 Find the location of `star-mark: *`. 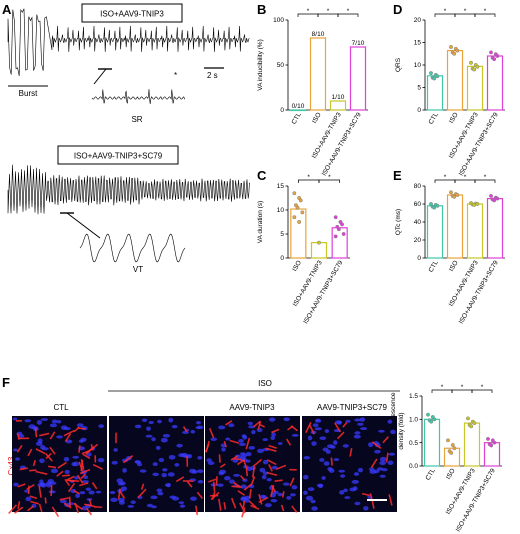

star-mark: * is located at coordinates (175, 75).